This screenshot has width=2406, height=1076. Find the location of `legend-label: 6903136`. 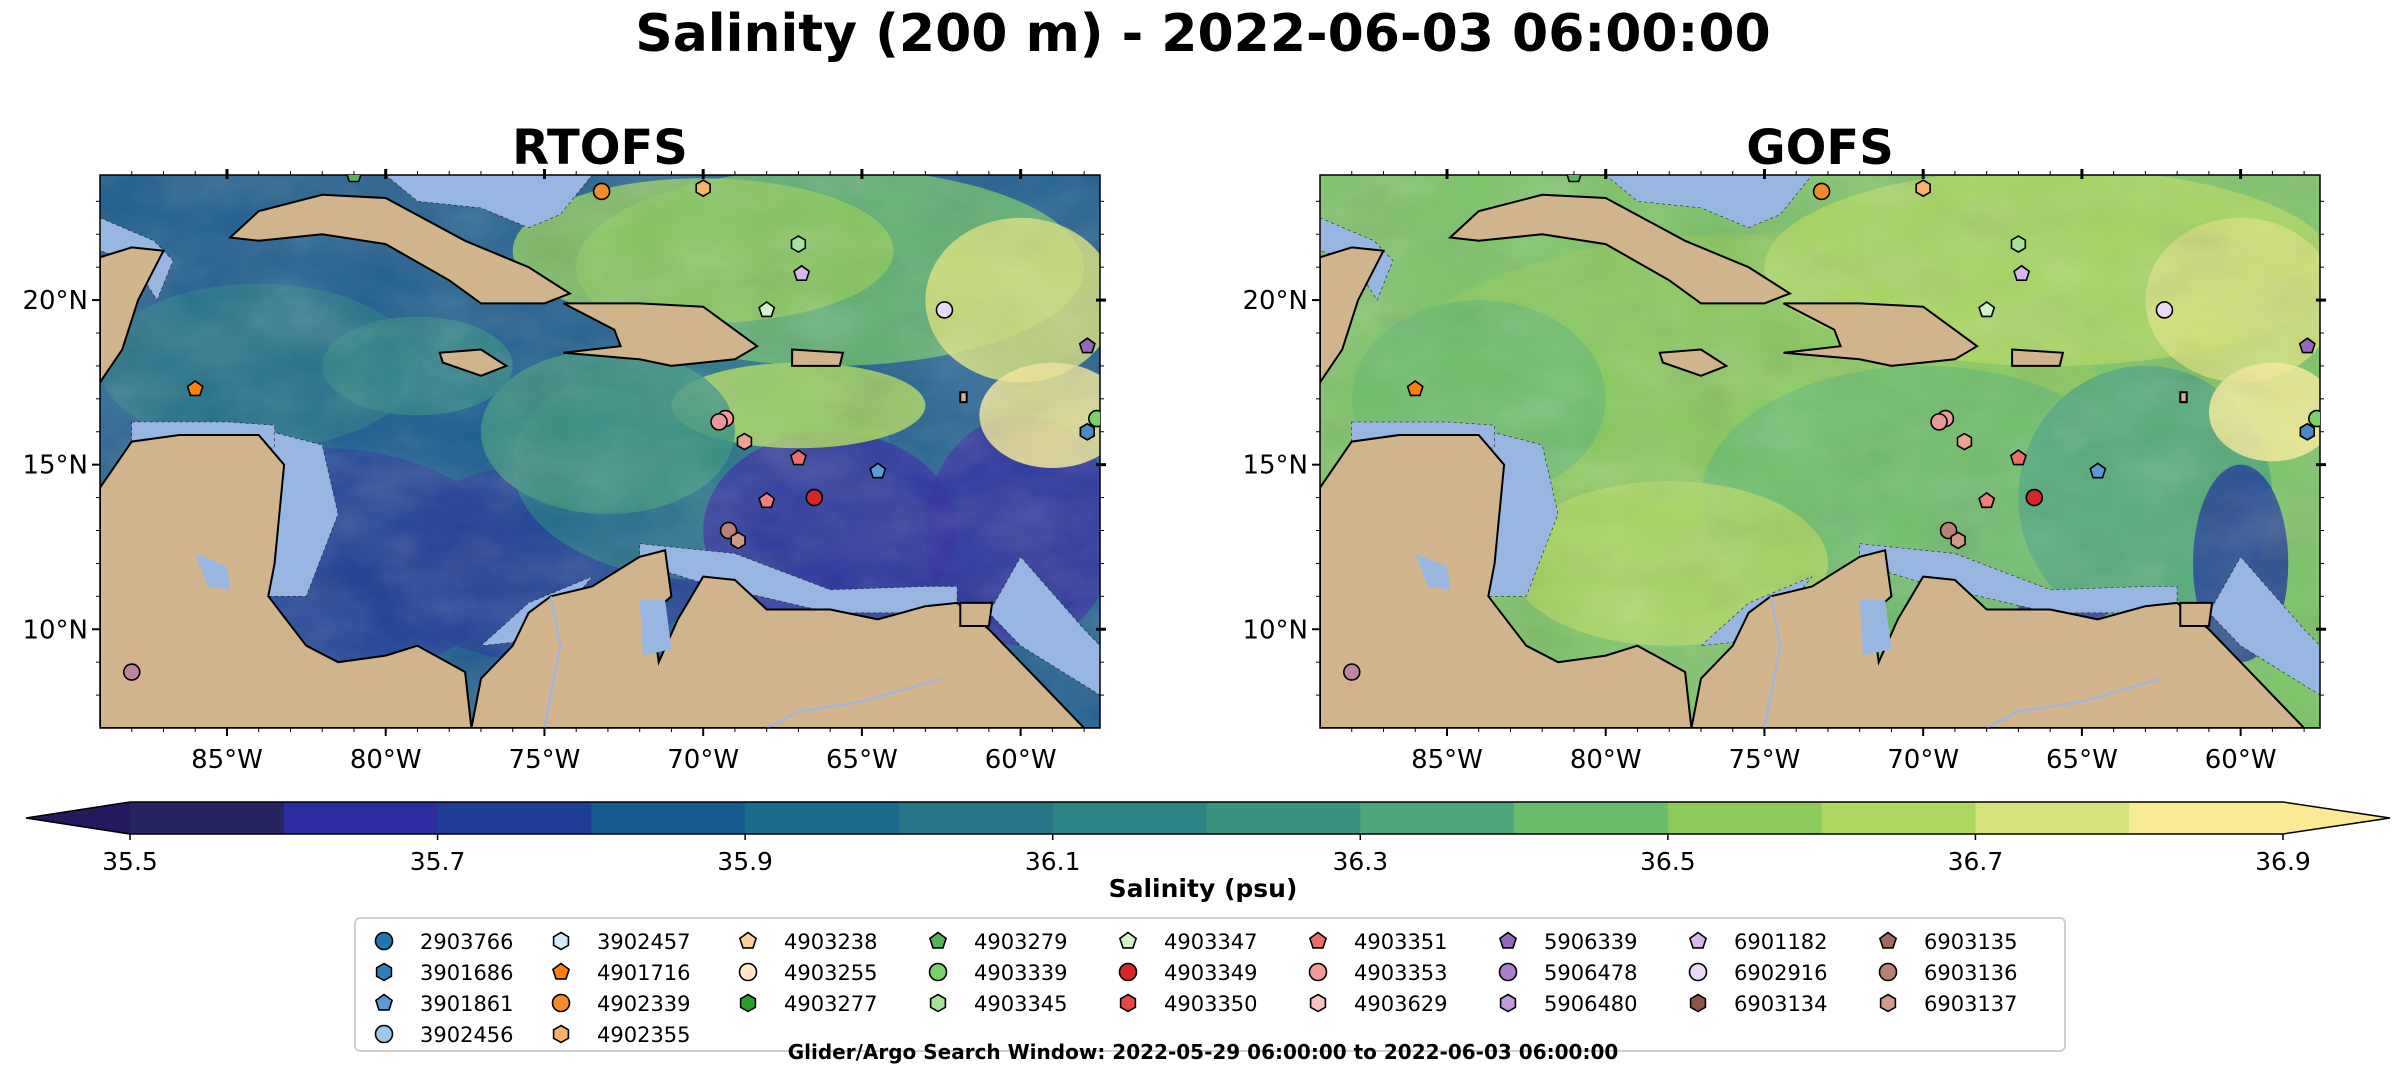

legend-label: 6903136 is located at coordinates (1971, 973).